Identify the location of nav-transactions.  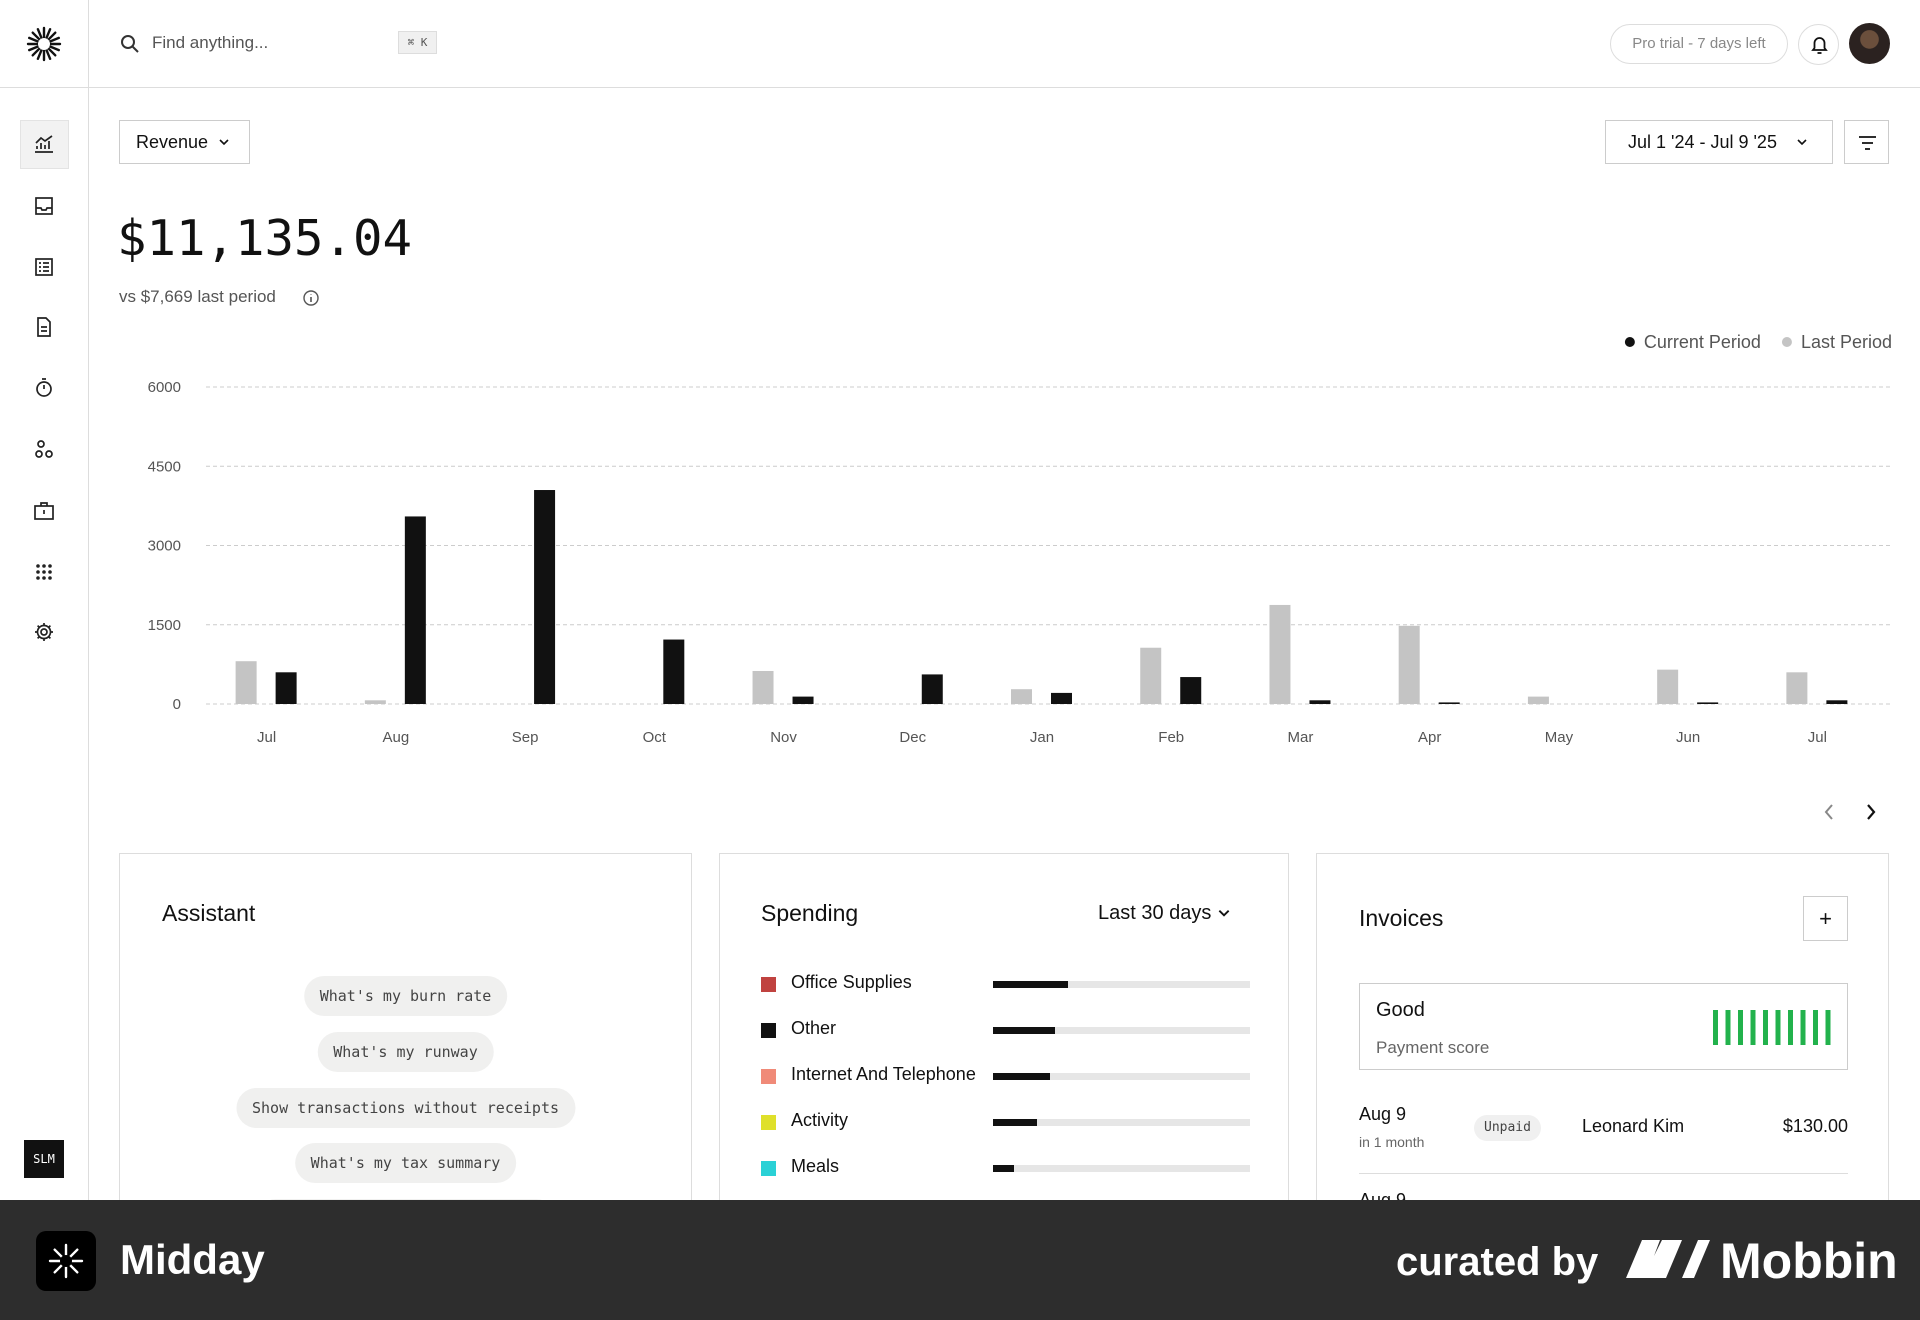
(44, 267).